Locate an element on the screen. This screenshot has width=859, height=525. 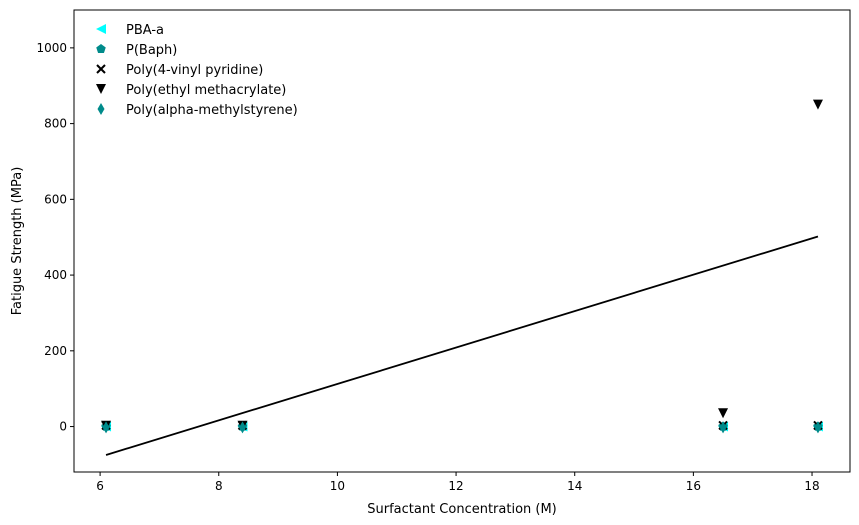
y-tick-label: 600 is located at coordinates (55, 199).